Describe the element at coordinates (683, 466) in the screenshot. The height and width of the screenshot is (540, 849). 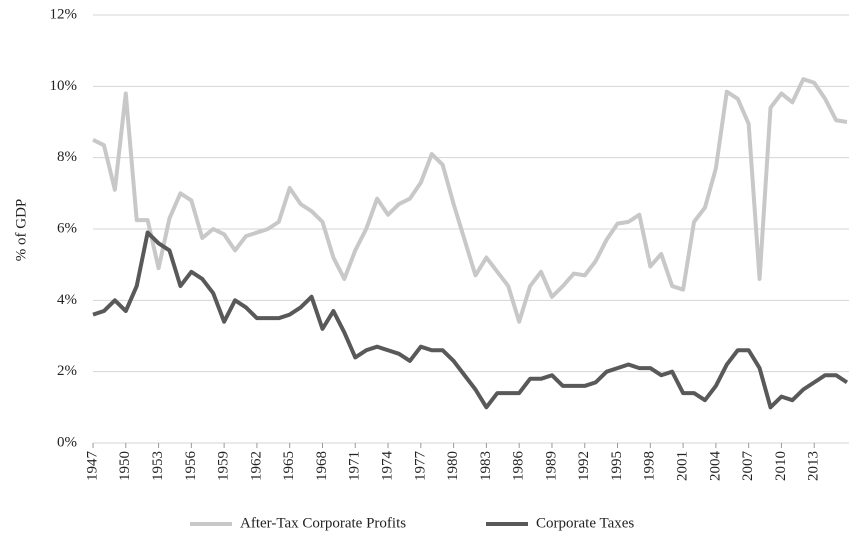
I see `x-tick-label: 2001` at that location.